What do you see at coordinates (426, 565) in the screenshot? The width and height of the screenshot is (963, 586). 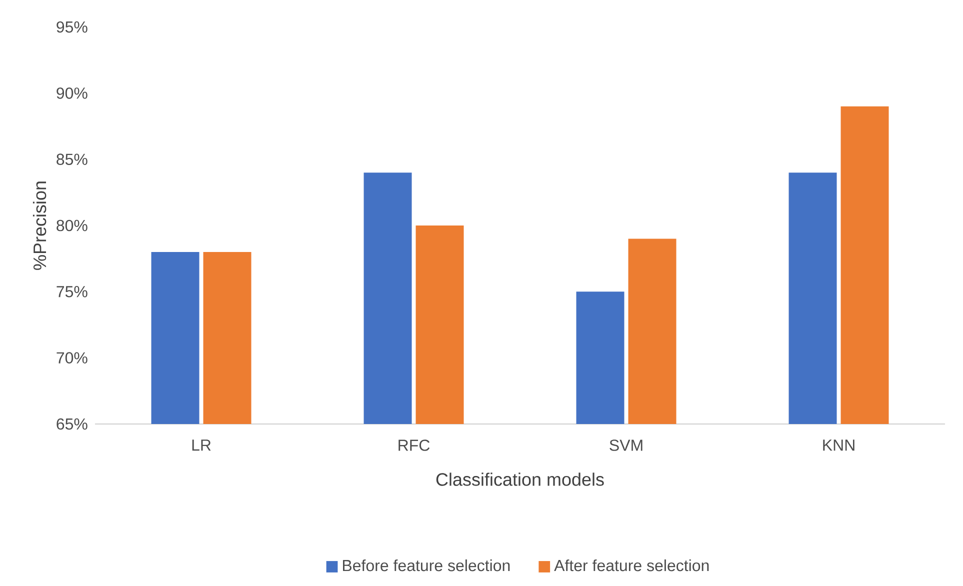 I see `legend-label: Before feature selection` at bounding box center [426, 565].